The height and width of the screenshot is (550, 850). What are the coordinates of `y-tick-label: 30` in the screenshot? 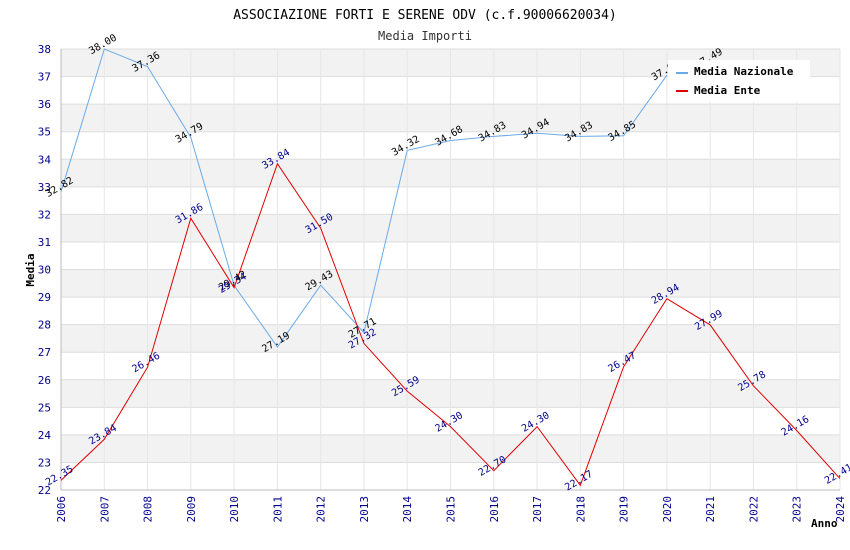 It's located at (44, 270).